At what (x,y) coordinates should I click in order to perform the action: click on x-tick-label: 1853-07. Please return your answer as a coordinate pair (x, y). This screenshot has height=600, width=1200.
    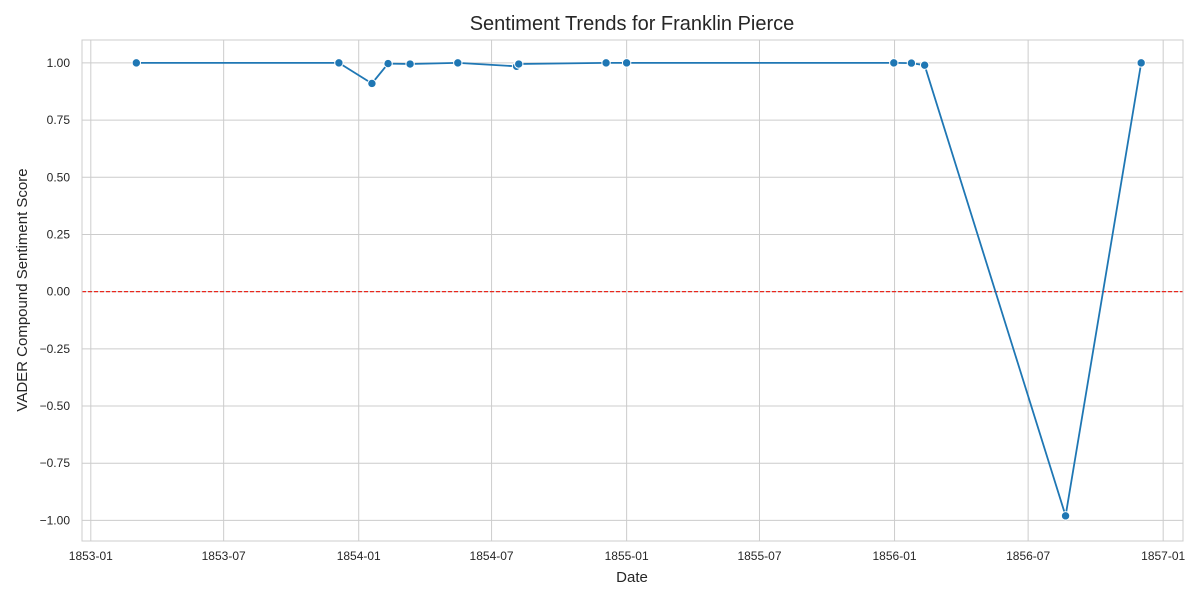
    Looking at the image, I should click on (224, 556).